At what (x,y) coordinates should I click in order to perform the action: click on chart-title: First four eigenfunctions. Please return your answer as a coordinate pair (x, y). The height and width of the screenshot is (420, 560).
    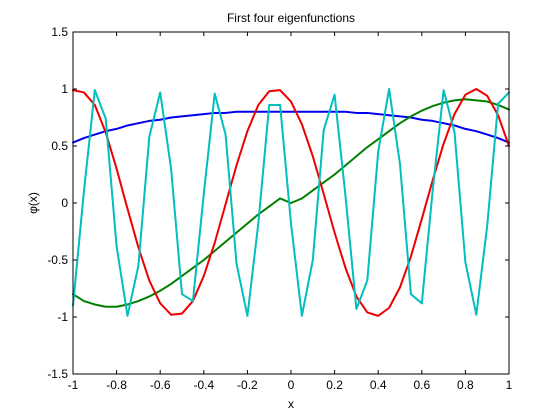
    Looking at the image, I should click on (291, 18).